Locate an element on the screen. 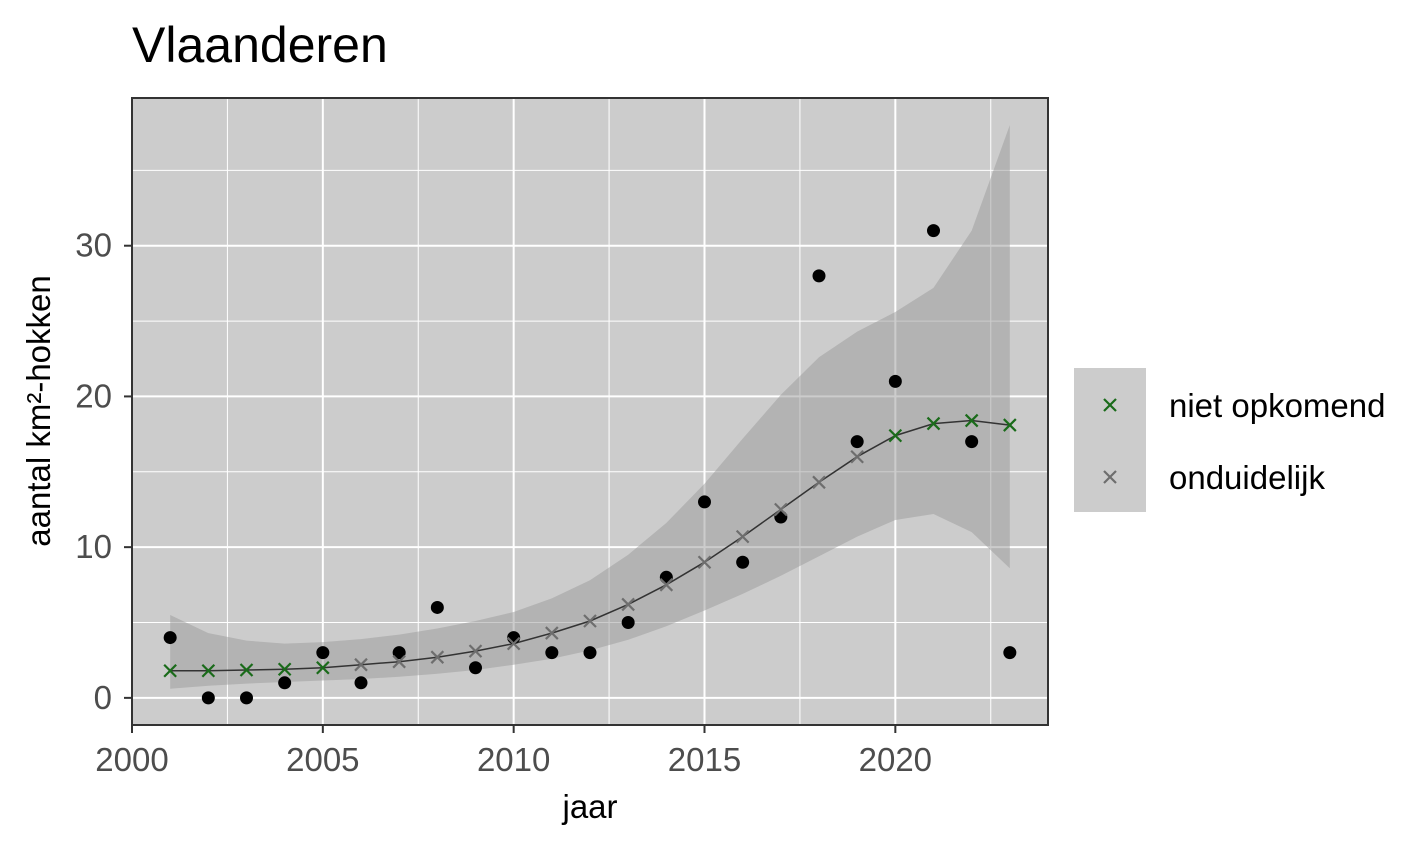 This screenshot has height=850, width=1417. x-tick-label: 2000 is located at coordinates (131, 759).